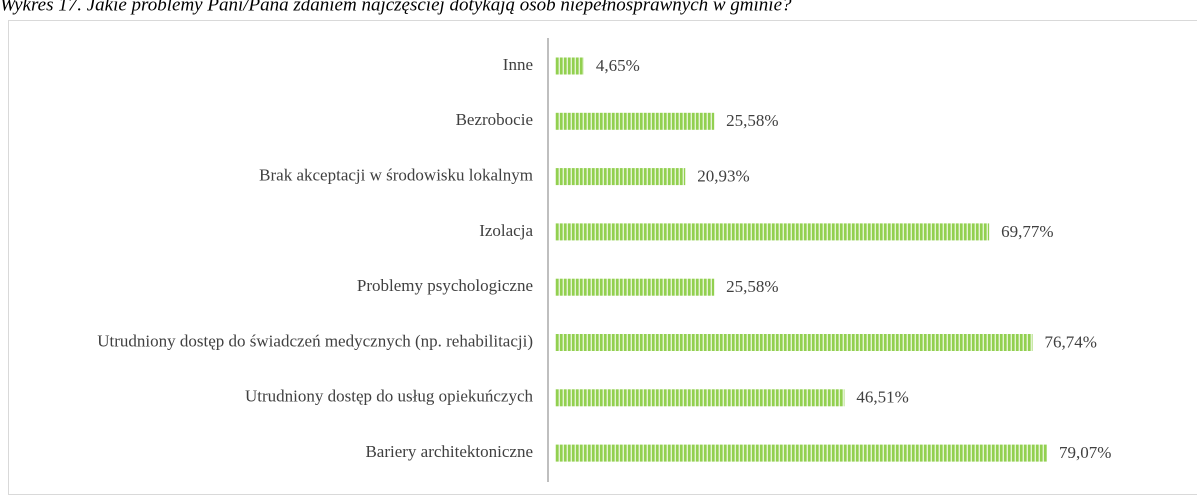 The width and height of the screenshot is (1197, 496). What do you see at coordinates (618, 65) in the screenshot?
I see `value-label: 4,65%` at bounding box center [618, 65].